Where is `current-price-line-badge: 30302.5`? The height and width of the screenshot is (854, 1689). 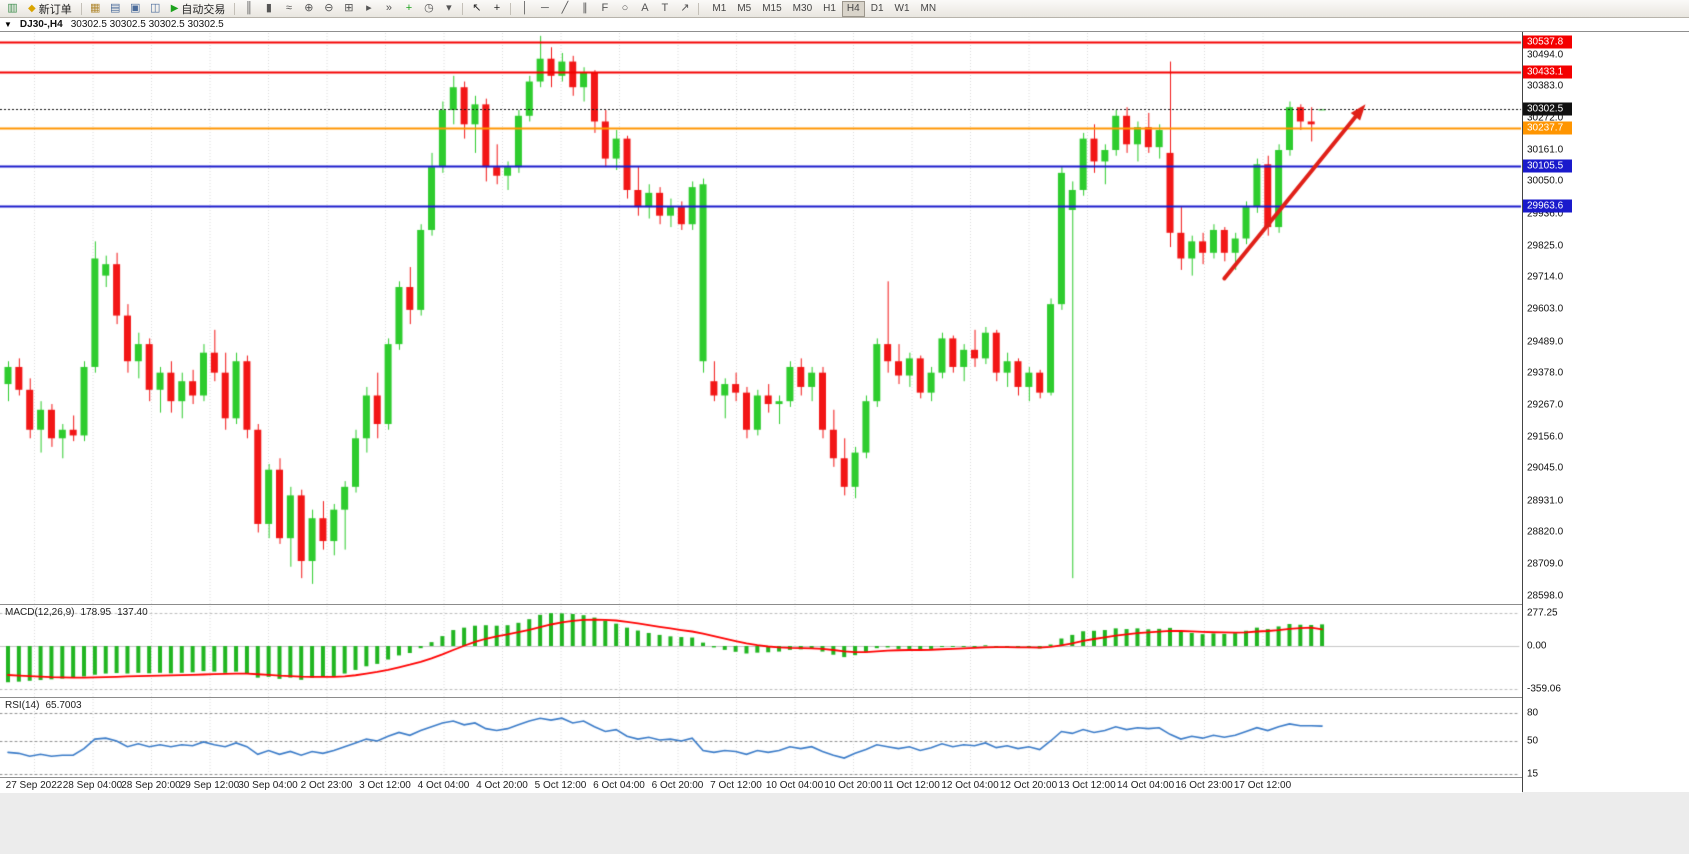 current-price-line-badge: 30302.5 is located at coordinates (1547, 109).